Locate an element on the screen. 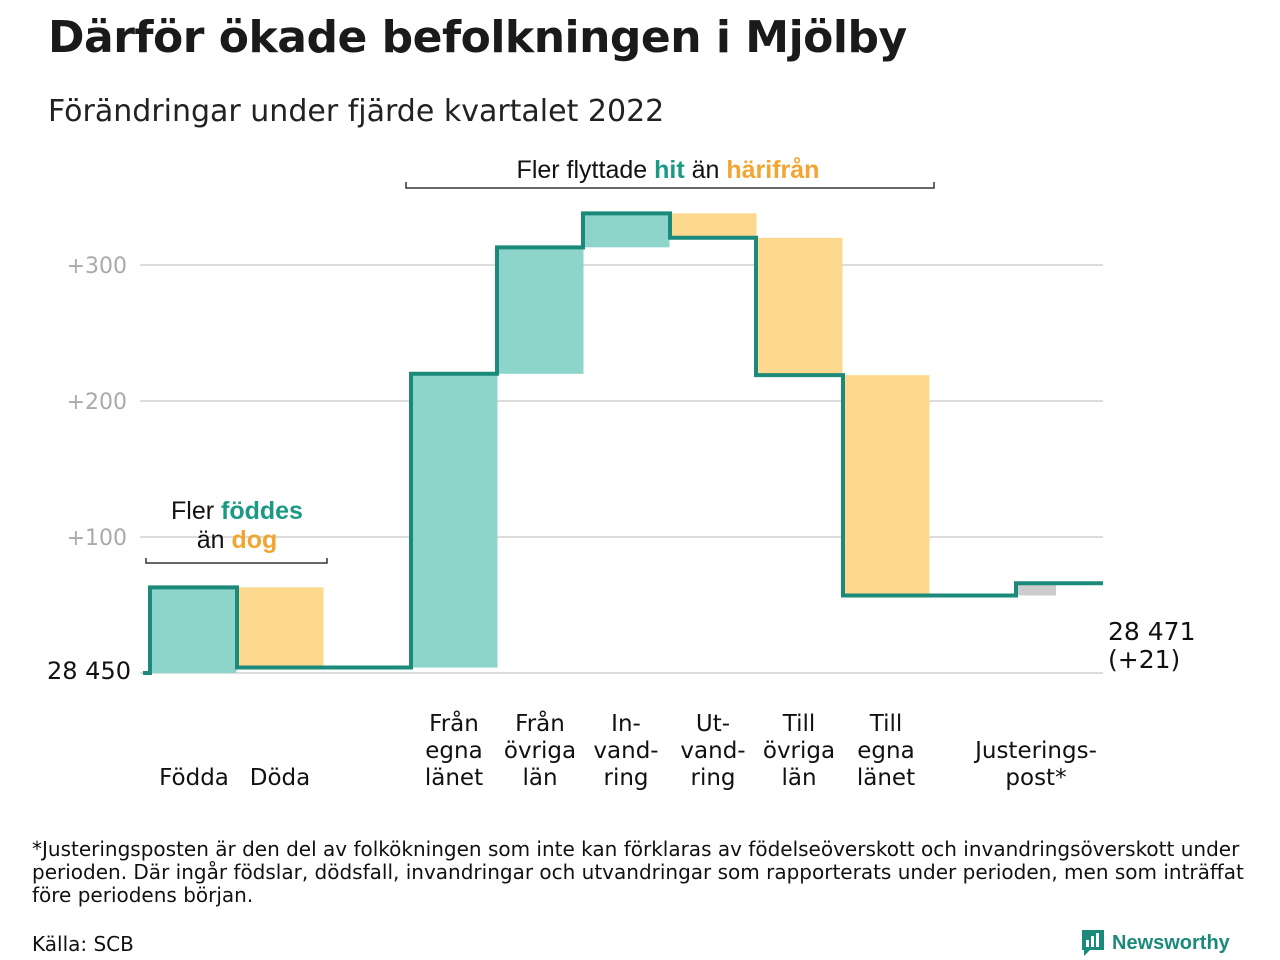 Image resolution: width=1280 pixels, height=960 pixels. y-tick-label: +300 is located at coordinates (97, 266).